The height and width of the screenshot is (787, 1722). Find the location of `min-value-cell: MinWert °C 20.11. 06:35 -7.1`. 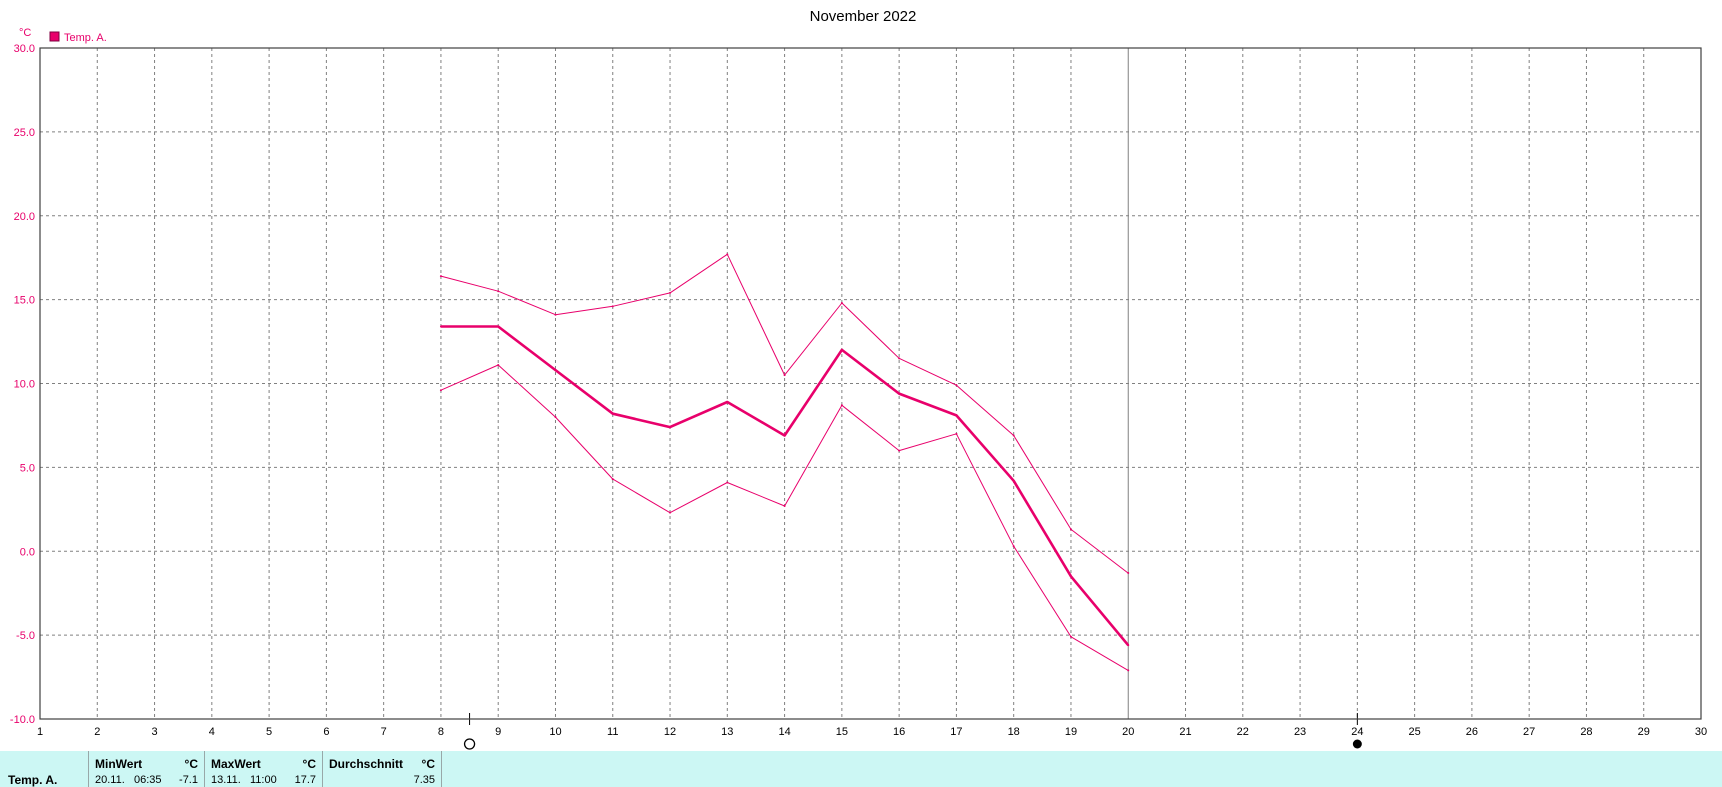

min-value-cell: MinWert °C 20.11. 06:35 -7.1 is located at coordinates (147, 769).